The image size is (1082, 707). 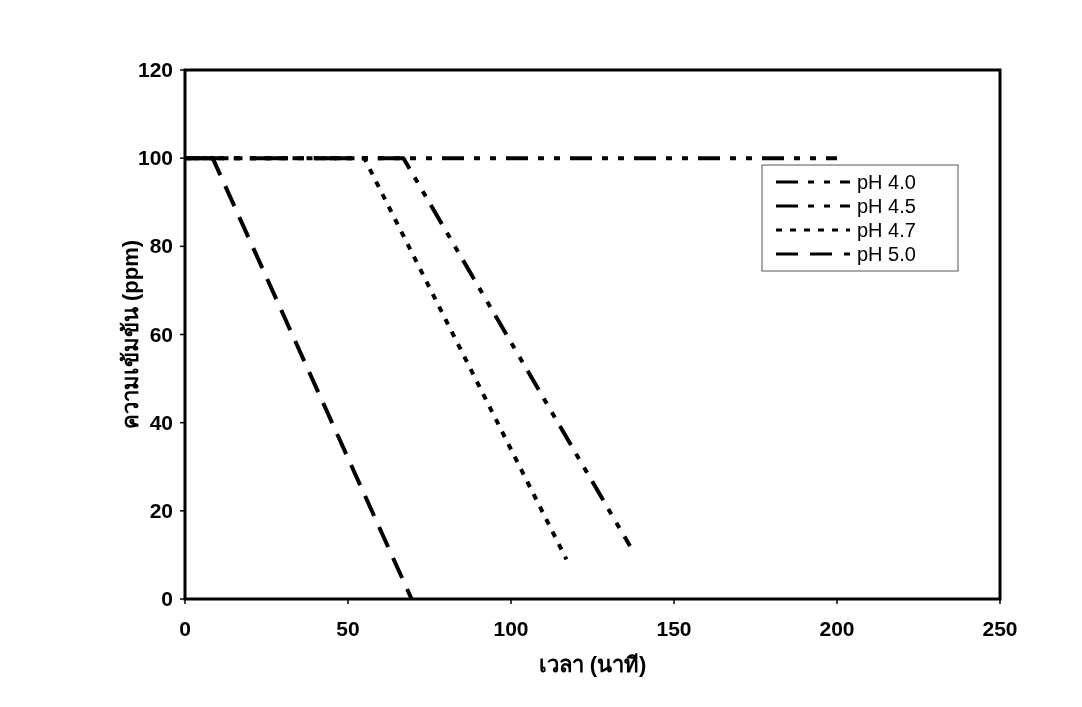 What do you see at coordinates (155, 69) in the screenshot?
I see `y-tick-label: 120` at bounding box center [155, 69].